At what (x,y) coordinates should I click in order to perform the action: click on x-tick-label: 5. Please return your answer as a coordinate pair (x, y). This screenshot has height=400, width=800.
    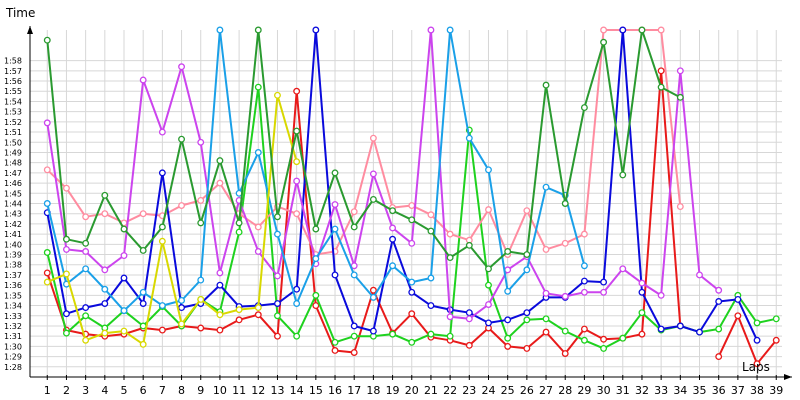
    Looking at the image, I should click on (124, 390).